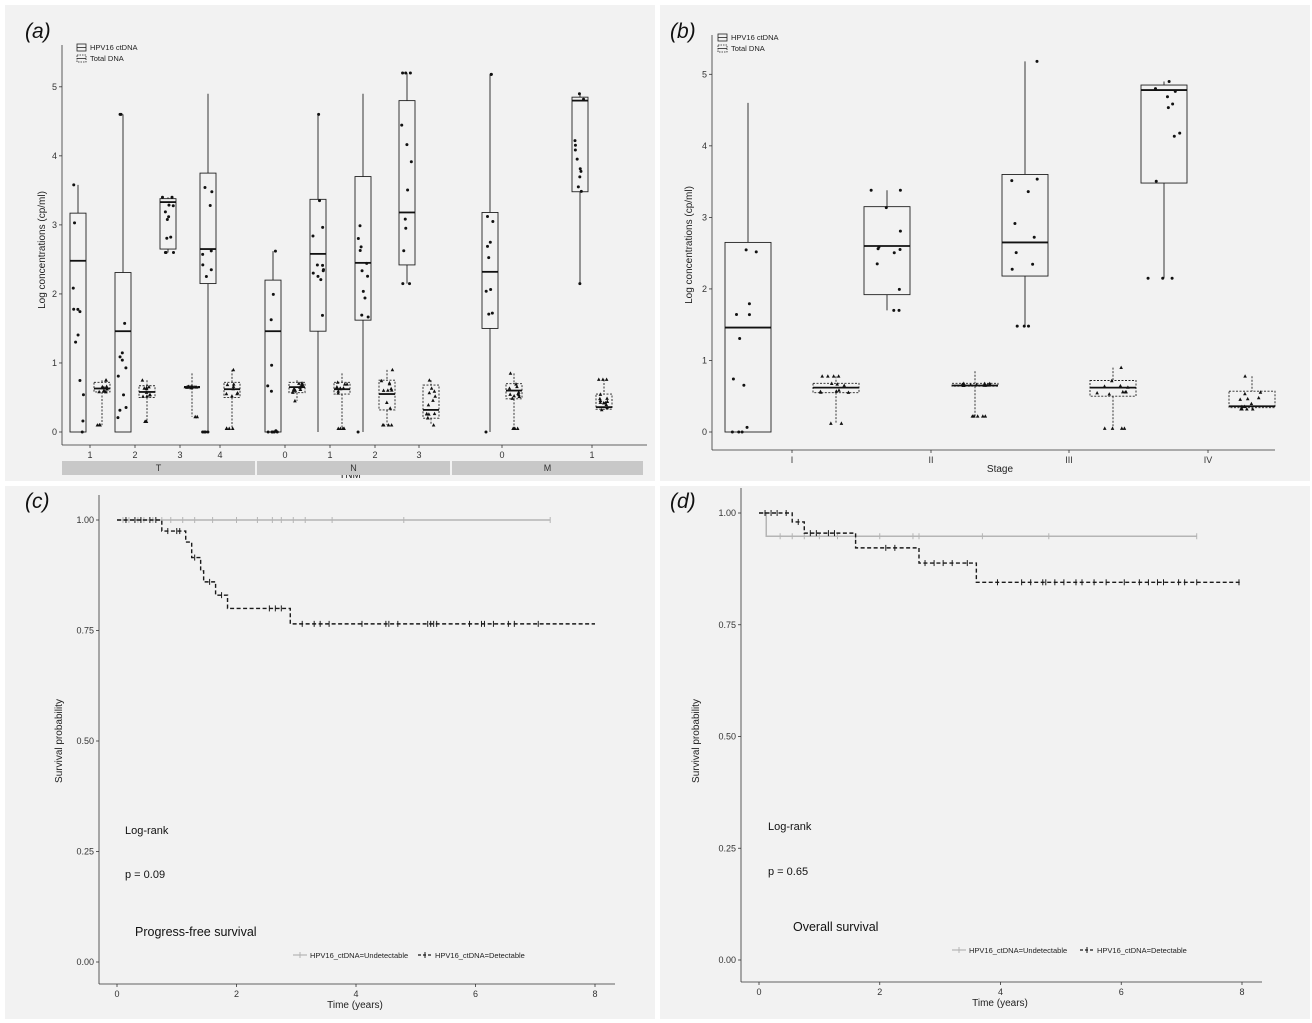 The width and height of the screenshot is (1312, 1023). Describe the element at coordinates (748, 43) in the screenshot. I see `legend-b: HPV16 ctDNA Total DNA` at that location.